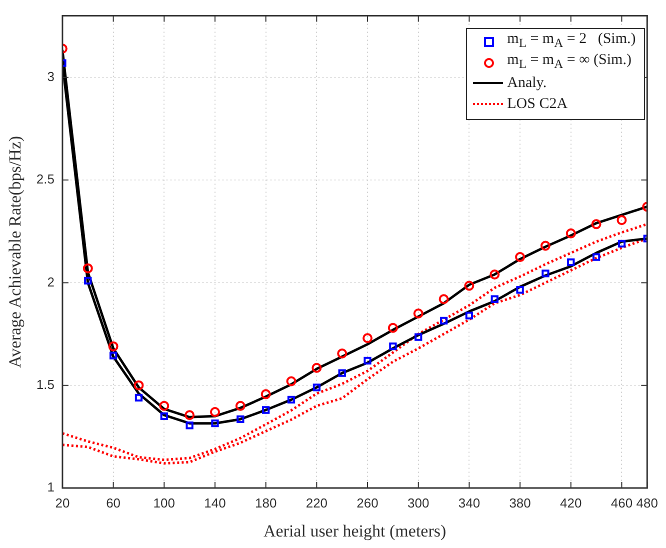  Describe the element at coordinates (527, 83) in the screenshot. I see `legend-label: Analy.` at that location.